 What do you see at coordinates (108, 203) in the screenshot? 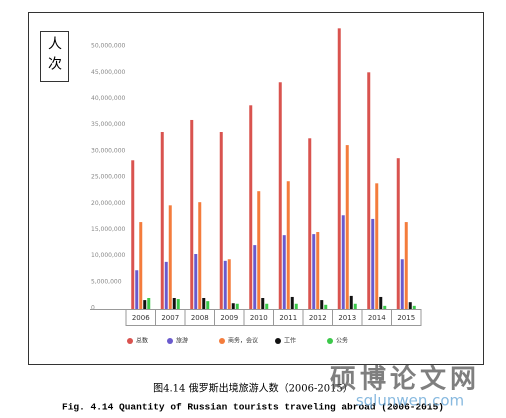
I see `y-tick-label: 20,000,000` at bounding box center [108, 203].